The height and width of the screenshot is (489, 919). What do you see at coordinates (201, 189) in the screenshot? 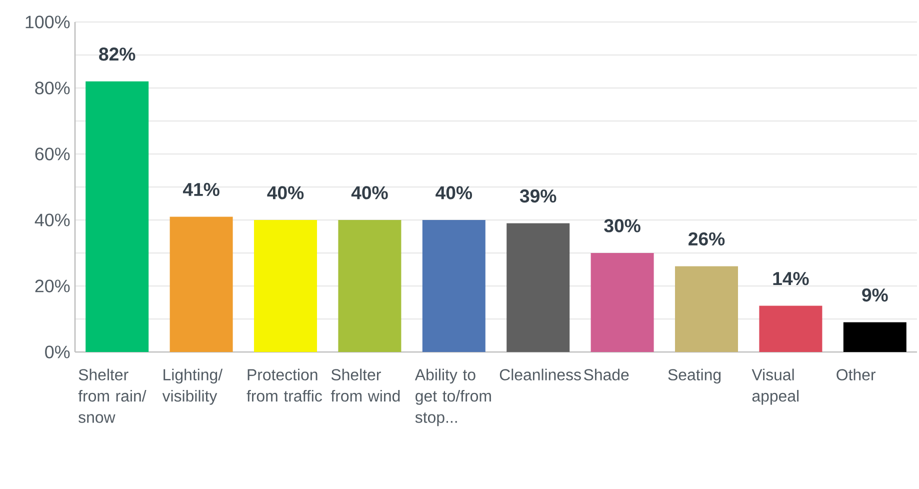
I see `data-label: 41%` at bounding box center [201, 189].